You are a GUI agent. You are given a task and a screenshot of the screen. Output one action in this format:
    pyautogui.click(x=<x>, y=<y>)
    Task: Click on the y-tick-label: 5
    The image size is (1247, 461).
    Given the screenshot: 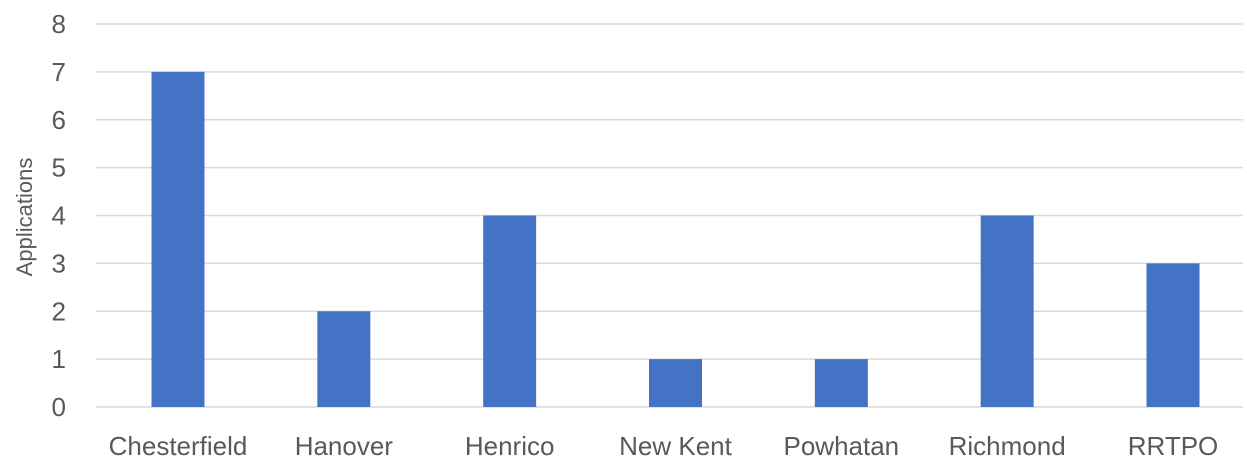 What is the action you would take?
    pyautogui.click(x=59, y=168)
    